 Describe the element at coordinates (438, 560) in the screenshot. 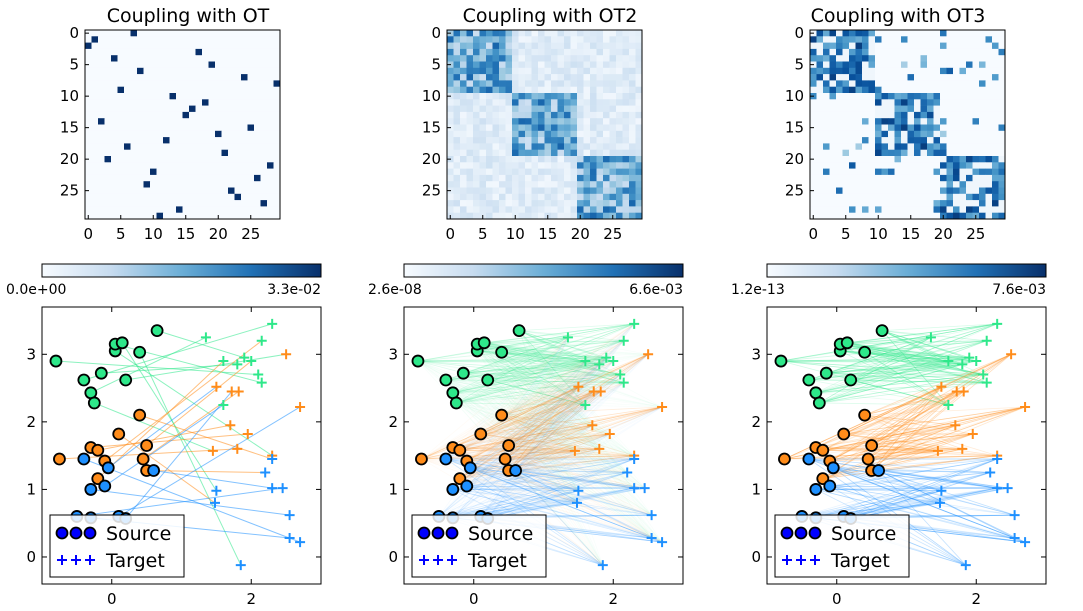

I see `legend-target-marker` at that location.